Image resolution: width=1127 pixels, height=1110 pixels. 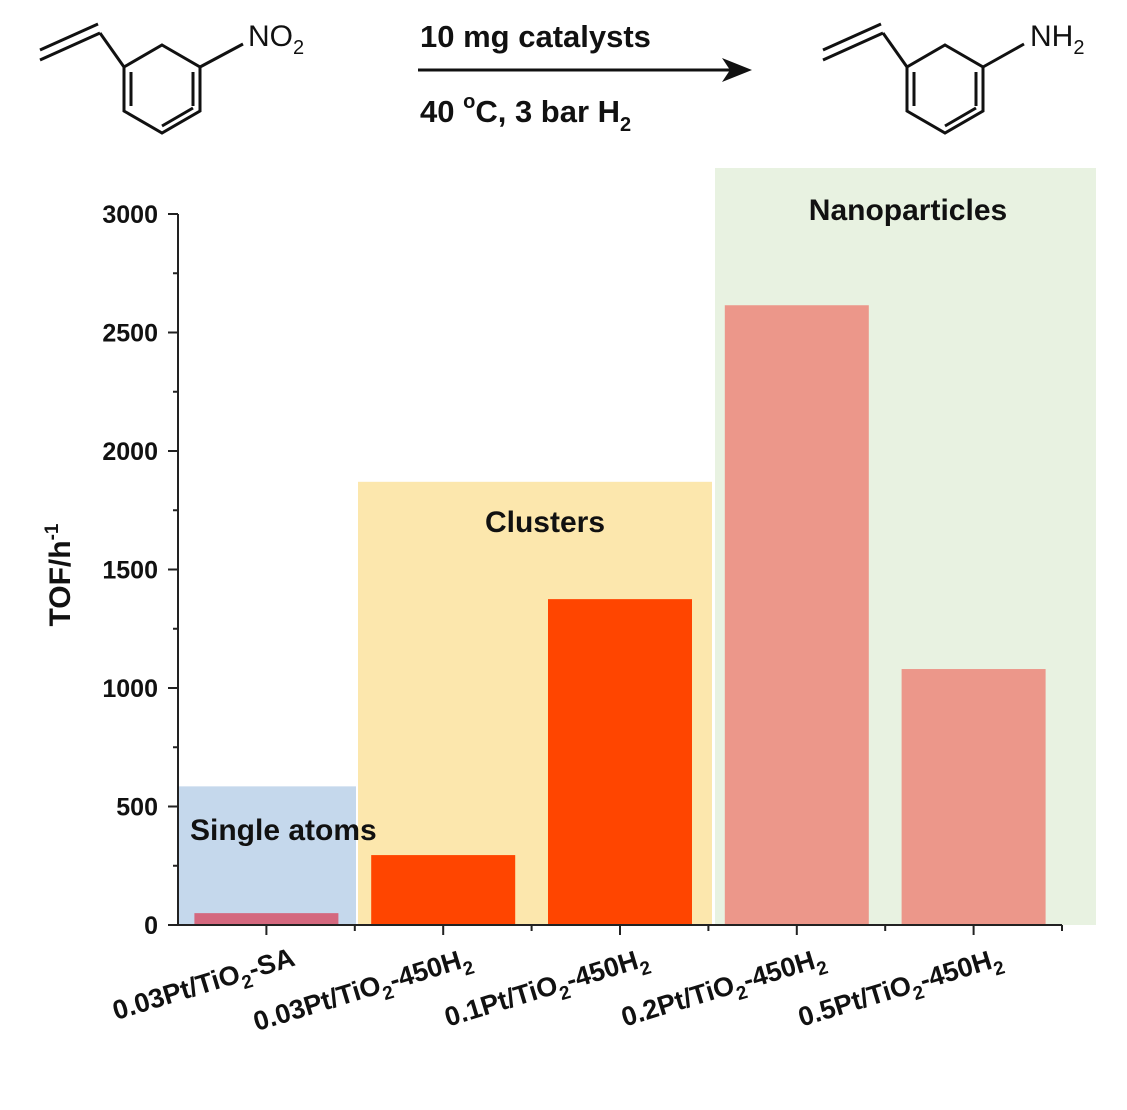 I want to click on y-tick-label: 3000, so click(x=130, y=215).